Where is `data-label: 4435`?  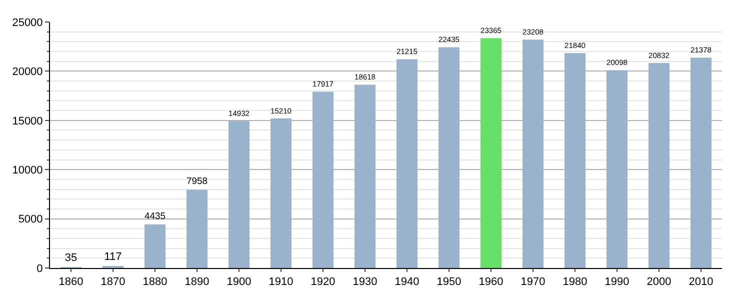 data-label: 4435 is located at coordinates (155, 215).